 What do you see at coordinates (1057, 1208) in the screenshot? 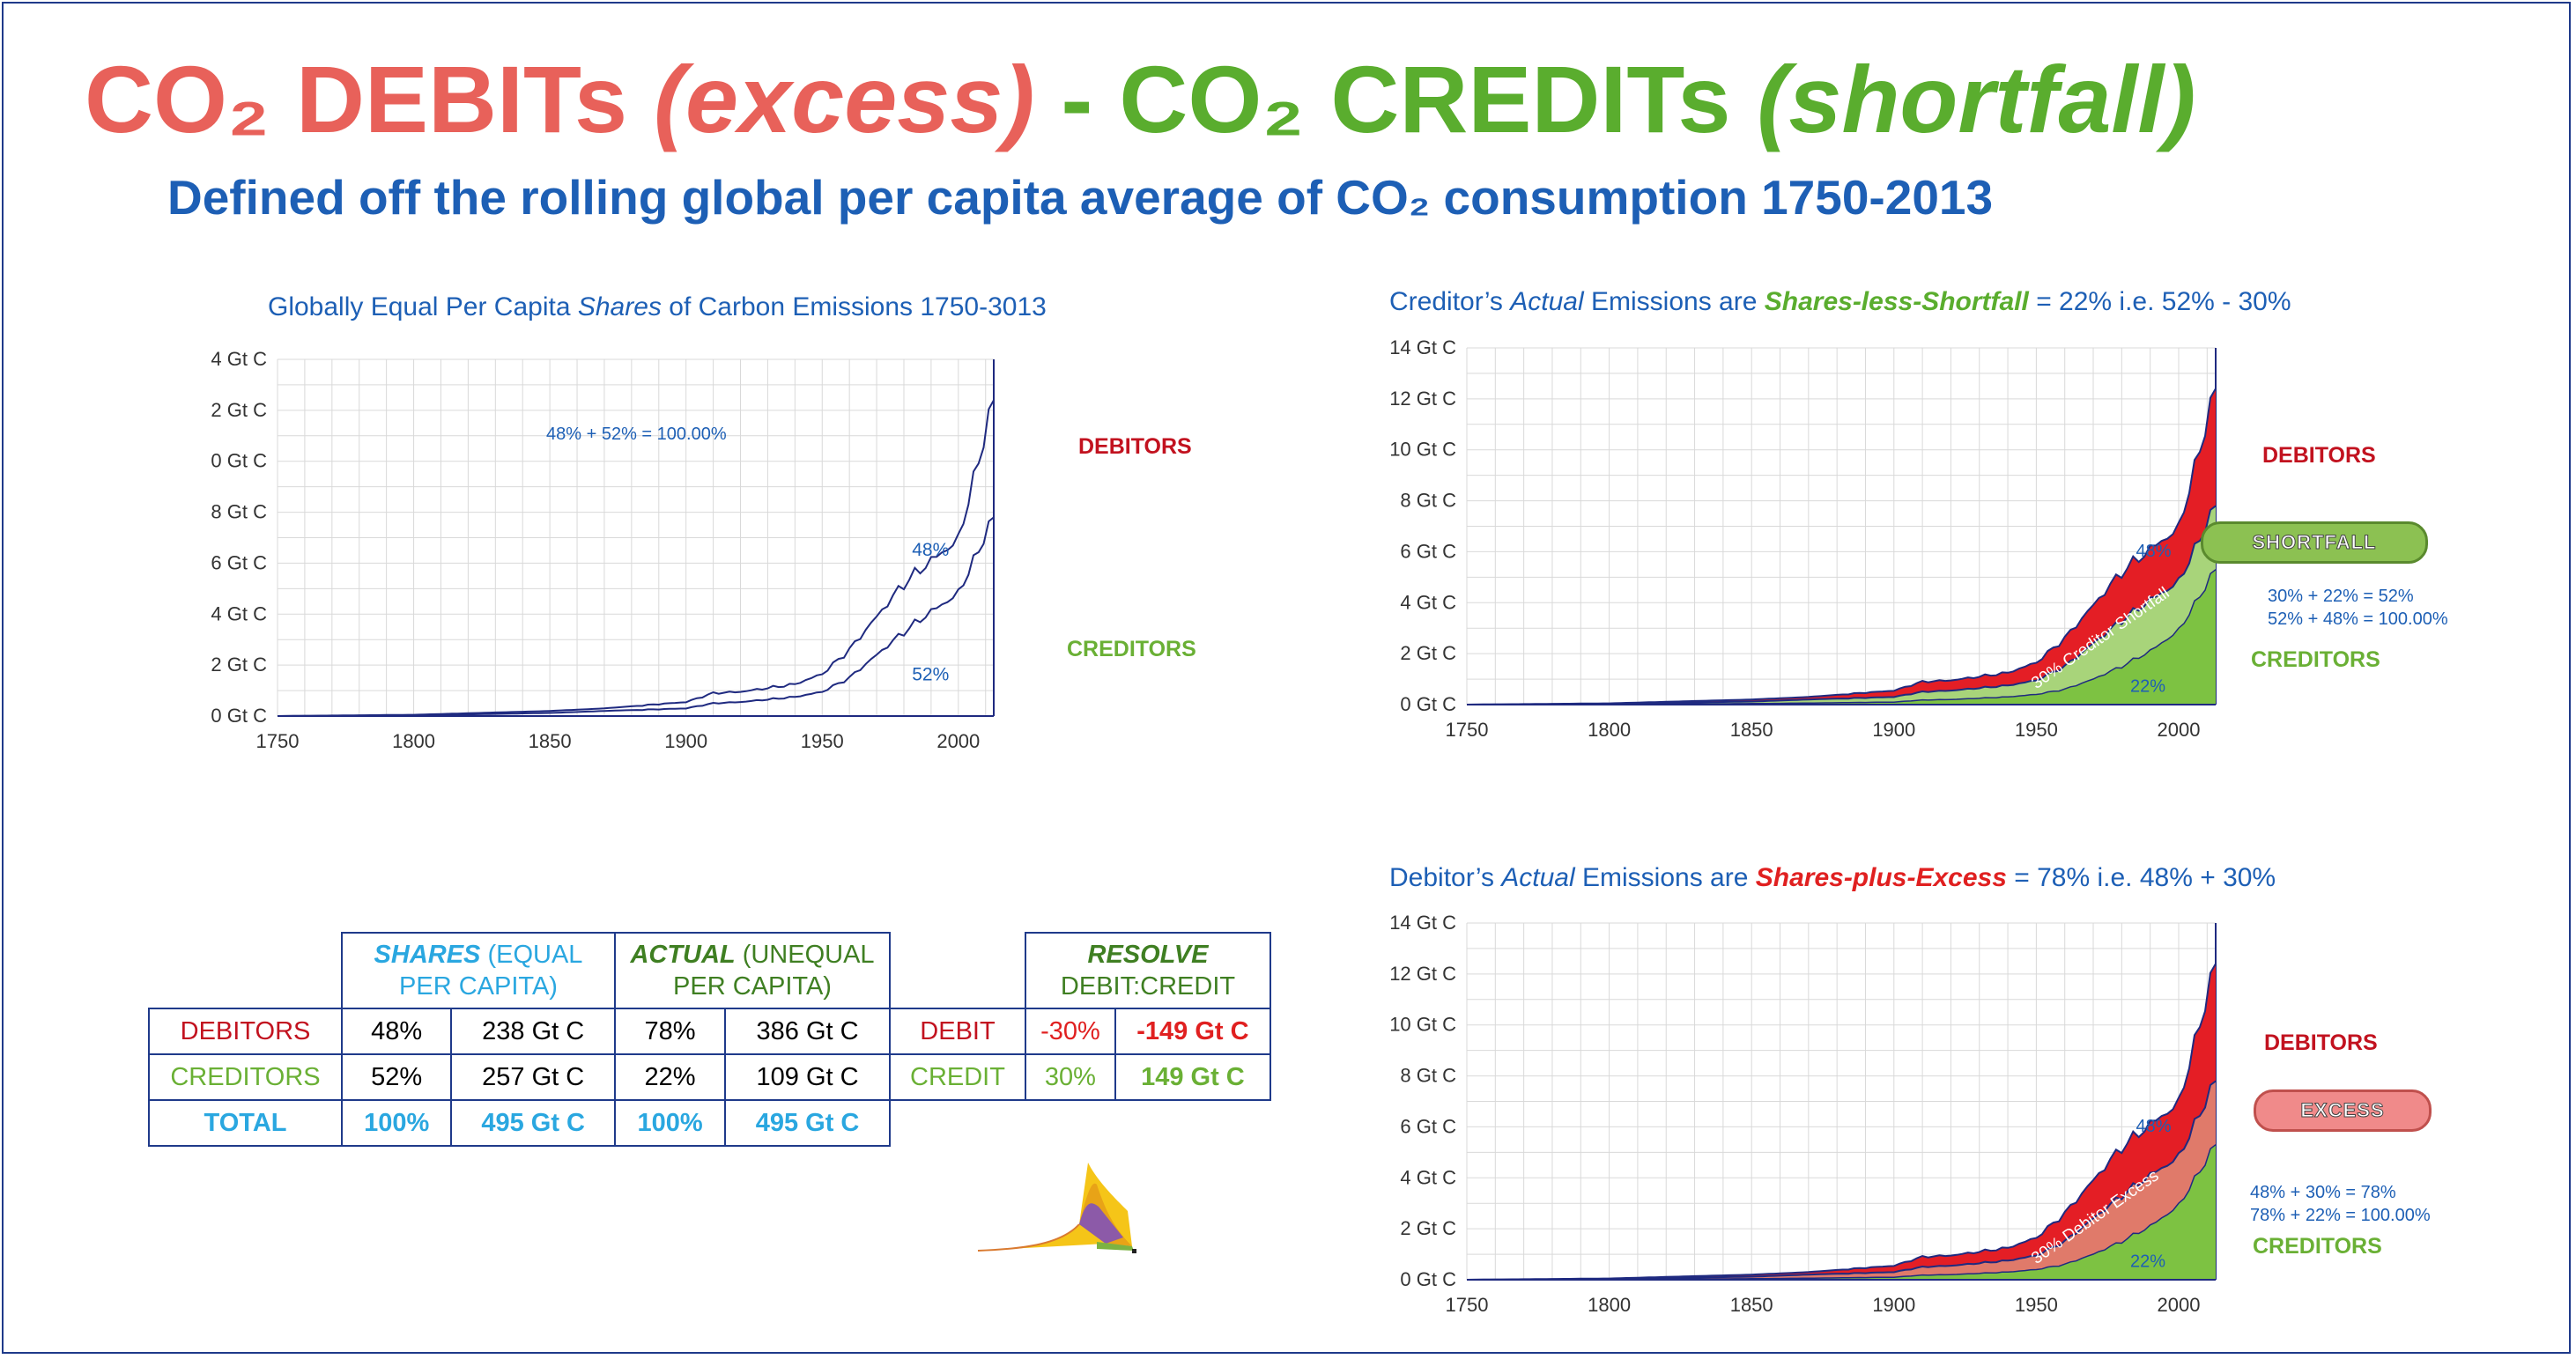
I see `logo-icon` at bounding box center [1057, 1208].